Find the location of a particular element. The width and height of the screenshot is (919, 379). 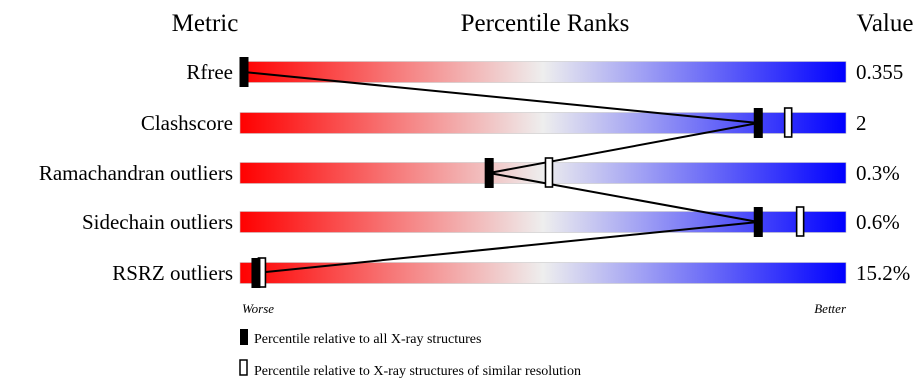

relative-marker-clashscore is located at coordinates (788, 122).